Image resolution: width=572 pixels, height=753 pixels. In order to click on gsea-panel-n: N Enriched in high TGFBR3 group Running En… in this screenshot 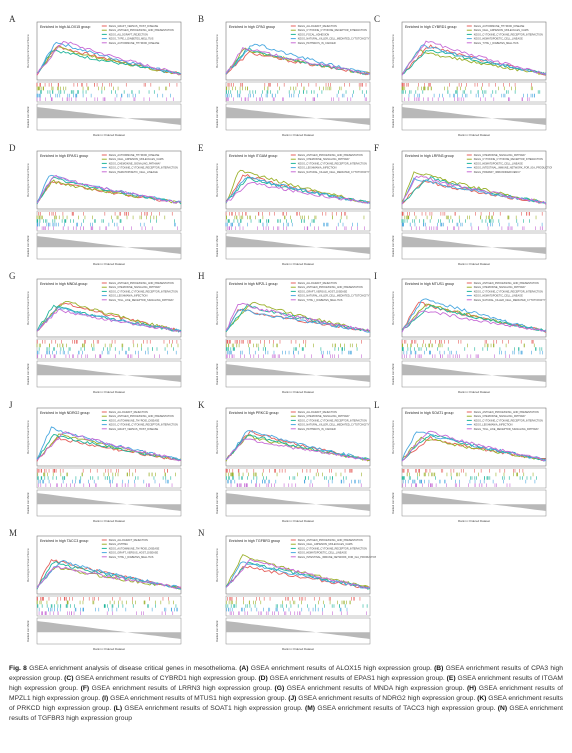, I will do `click(287, 589)`.